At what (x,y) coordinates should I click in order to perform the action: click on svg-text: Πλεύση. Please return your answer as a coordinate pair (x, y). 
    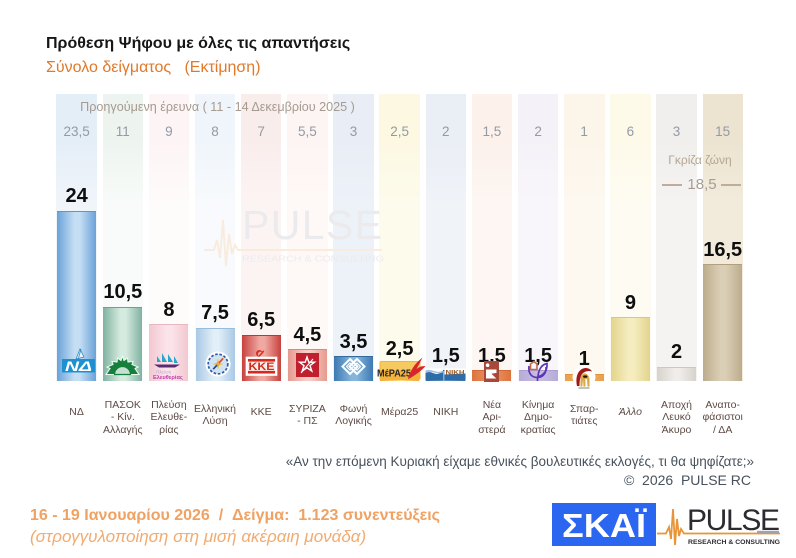
    Looking at the image, I should click on (164, 372).